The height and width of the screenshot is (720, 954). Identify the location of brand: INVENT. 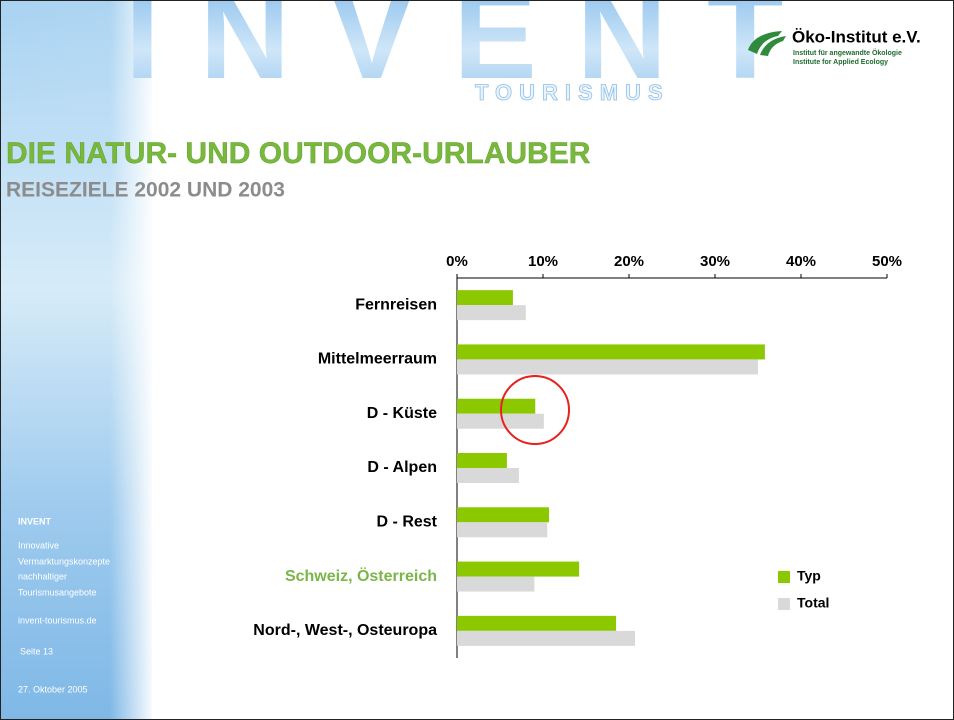
(474, 52).